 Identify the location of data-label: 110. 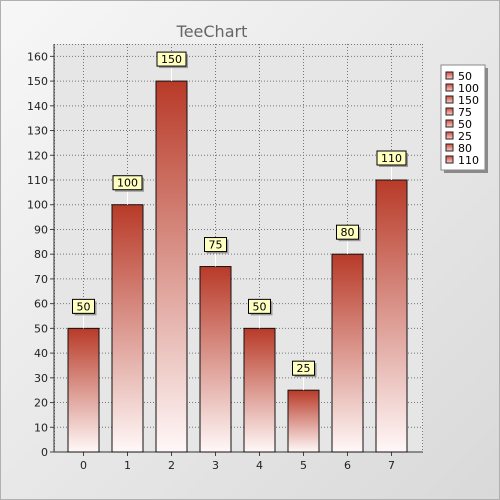
(391, 158).